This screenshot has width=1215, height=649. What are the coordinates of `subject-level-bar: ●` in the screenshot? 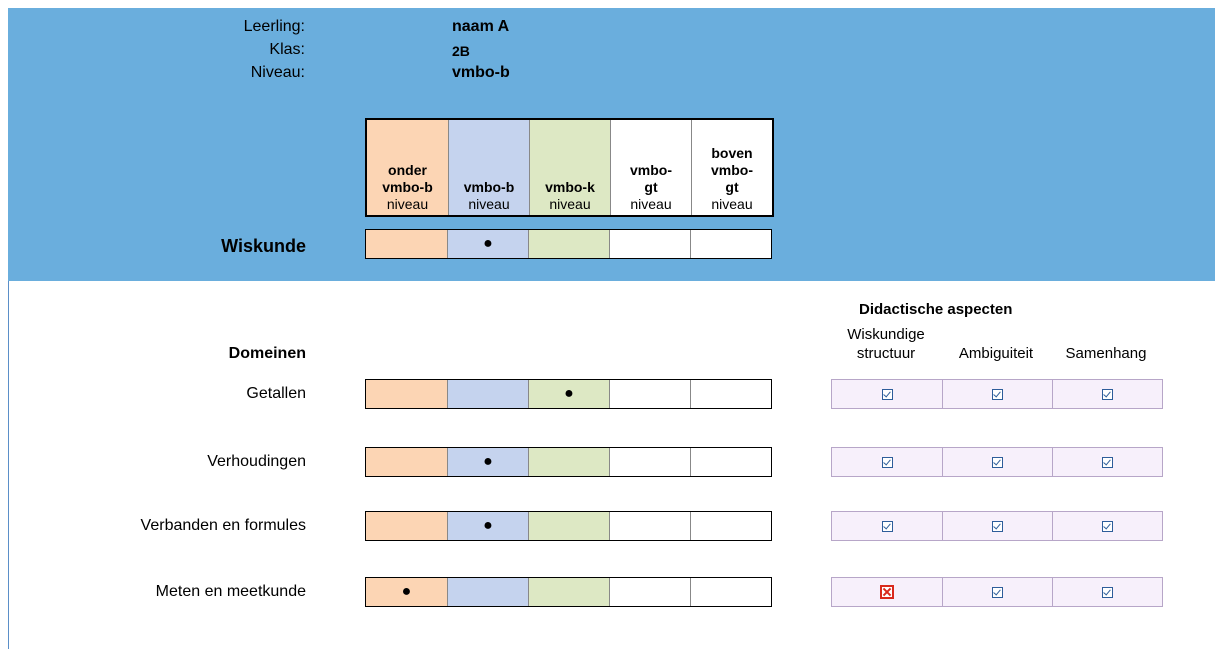 It's located at (568, 244).